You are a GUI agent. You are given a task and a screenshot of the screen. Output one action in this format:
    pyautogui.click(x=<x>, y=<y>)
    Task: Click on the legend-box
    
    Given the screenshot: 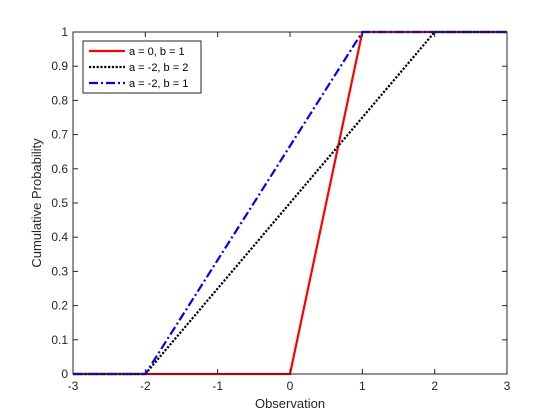 What is the action you would take?
    pyautogui.click(x=142, y=67)
    